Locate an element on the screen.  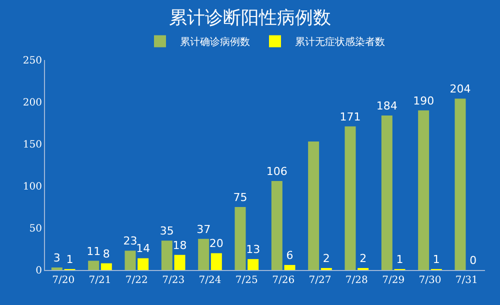
x-tick-label: 7/28 is located at coordinates (356, 280).